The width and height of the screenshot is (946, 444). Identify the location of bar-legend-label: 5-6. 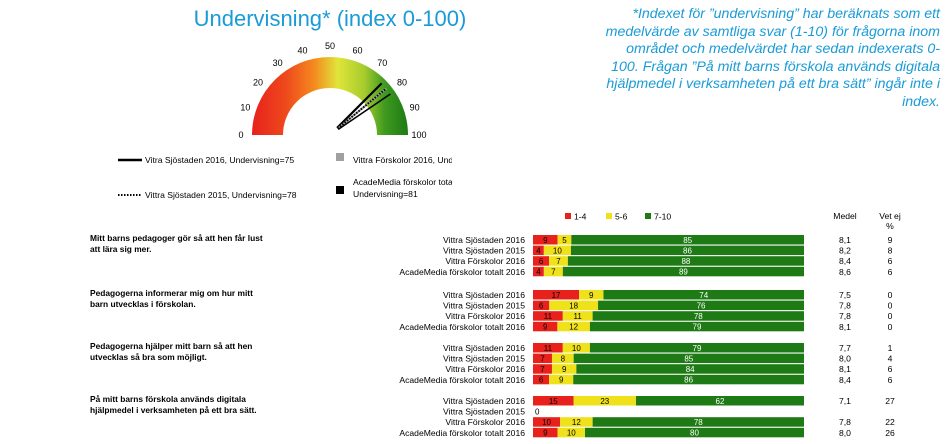
(621, 217).